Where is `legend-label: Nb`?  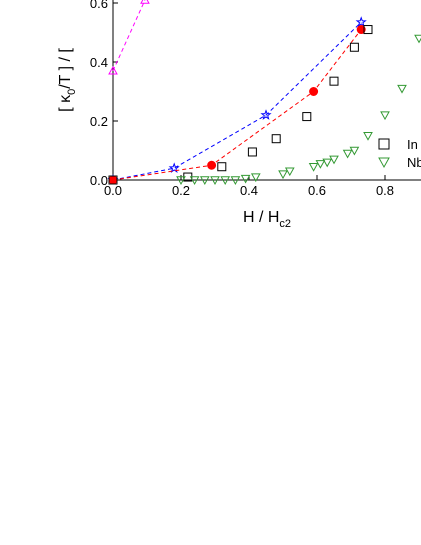 legend-label: Nb is located at coordinates (414, 162).